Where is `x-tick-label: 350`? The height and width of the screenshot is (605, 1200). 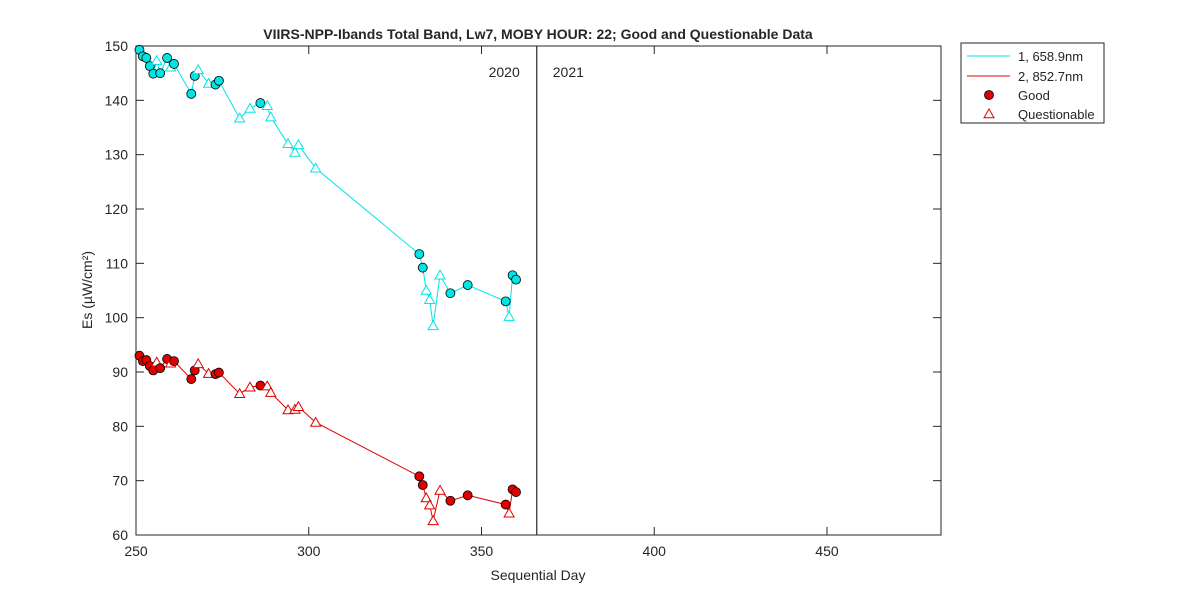 x-tick-label: 350 is located at coordinates (482, 551).